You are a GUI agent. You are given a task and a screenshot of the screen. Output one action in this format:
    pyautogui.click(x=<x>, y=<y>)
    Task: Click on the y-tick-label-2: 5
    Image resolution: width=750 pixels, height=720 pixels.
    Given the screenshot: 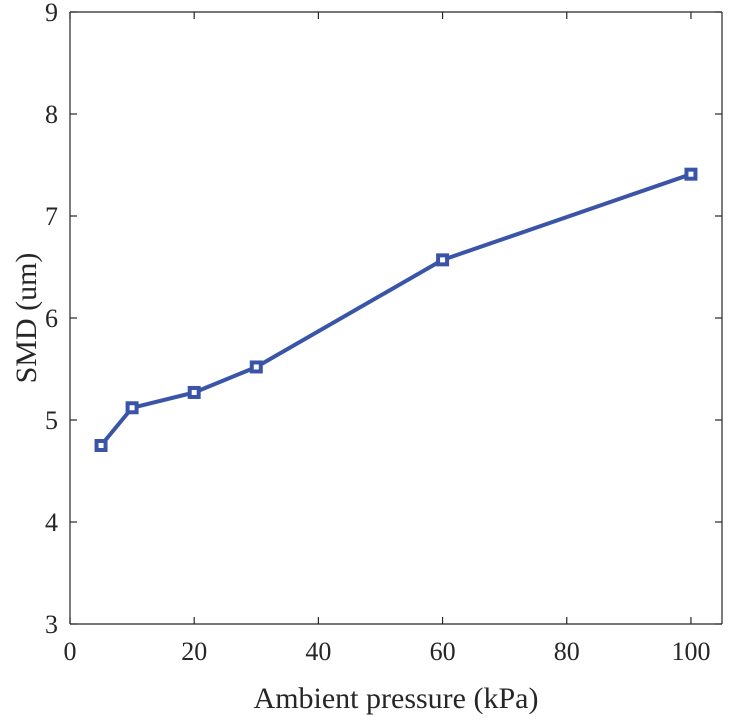 What is the action you would take?
    pyautogui.click(x=51, y=420)
    